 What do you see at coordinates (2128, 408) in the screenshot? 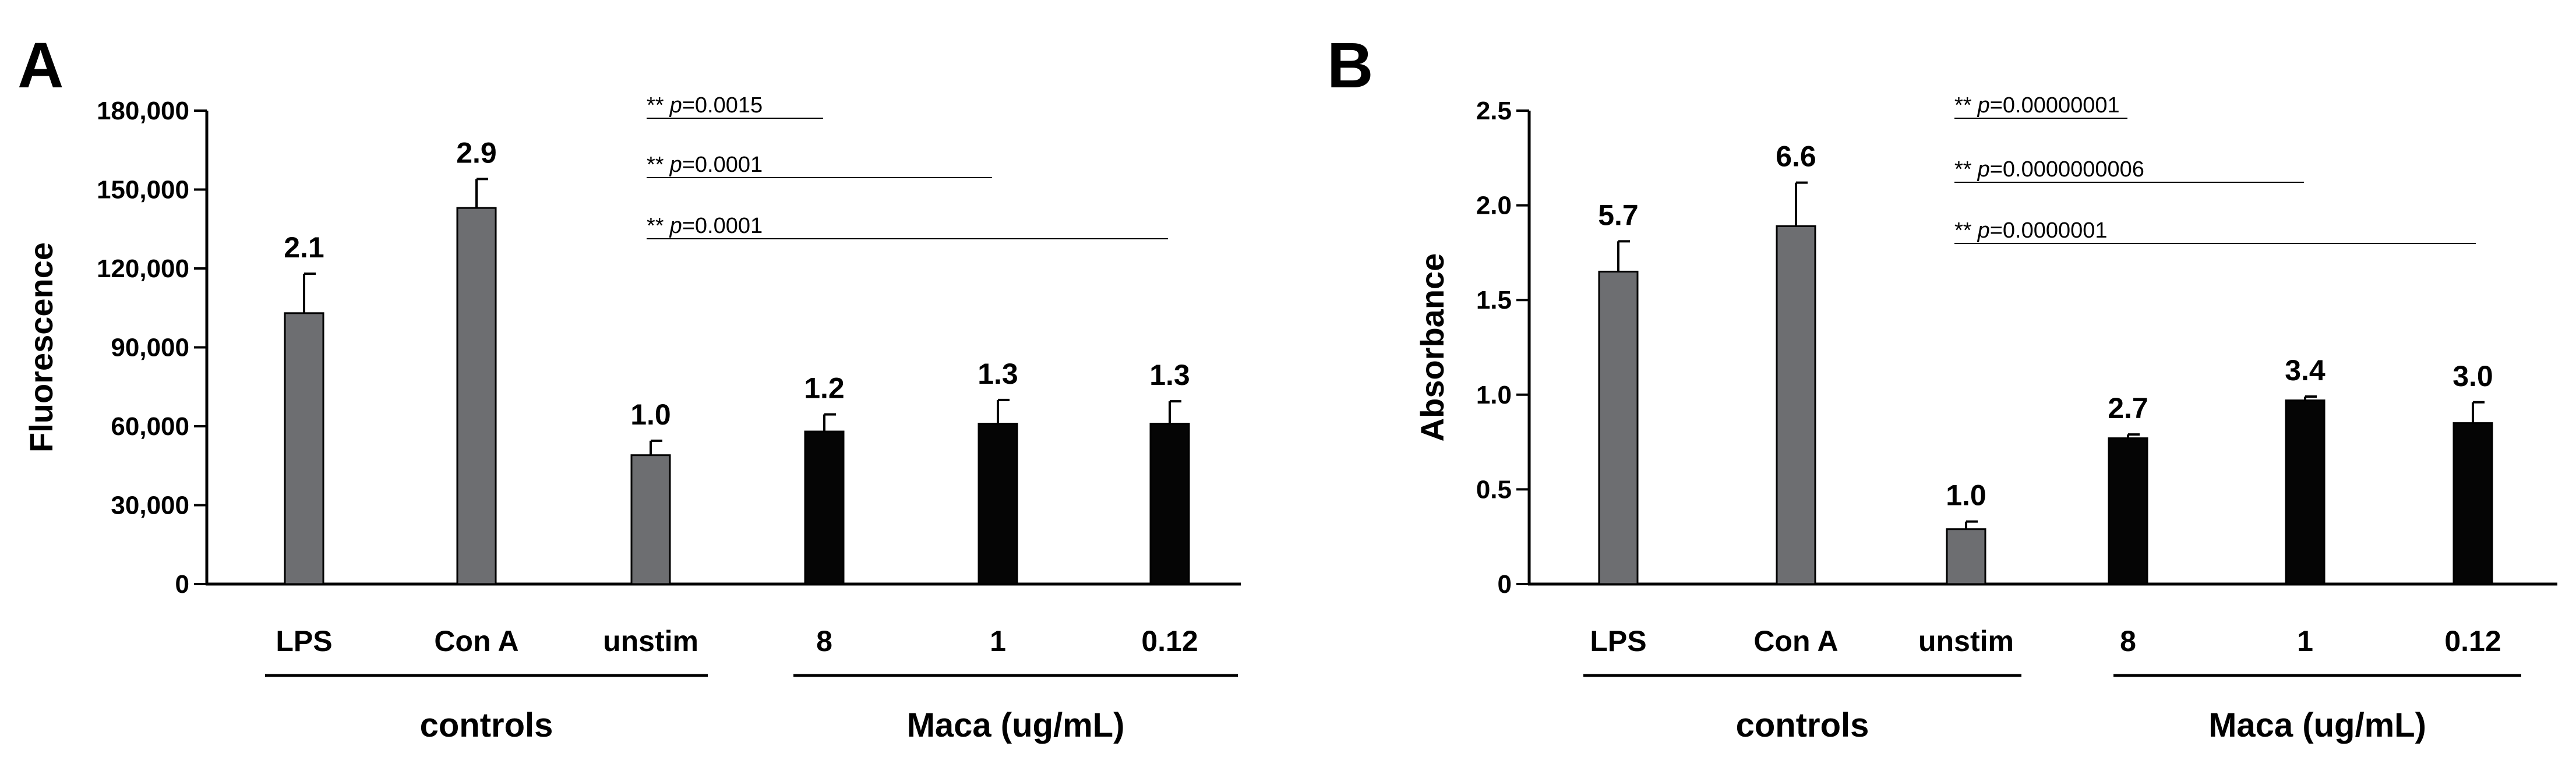
I see `data-label: 2.7` at bounding box center [2128, 408].